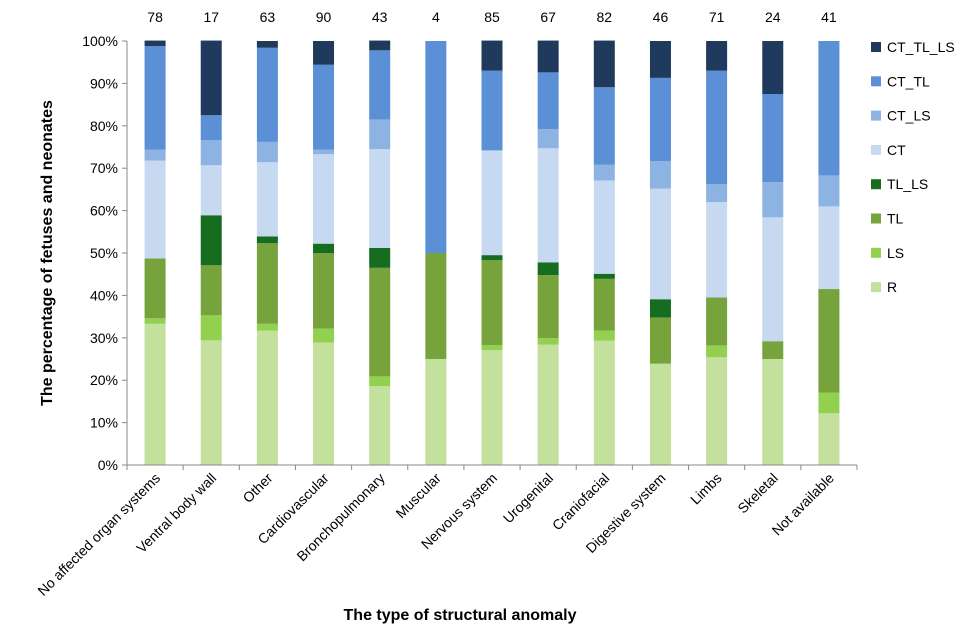  What do you see at coordinates (717, 193) in the screenshot?
I see `bar-segment-ct-ls-limbs` at bounding box center [717, 193].